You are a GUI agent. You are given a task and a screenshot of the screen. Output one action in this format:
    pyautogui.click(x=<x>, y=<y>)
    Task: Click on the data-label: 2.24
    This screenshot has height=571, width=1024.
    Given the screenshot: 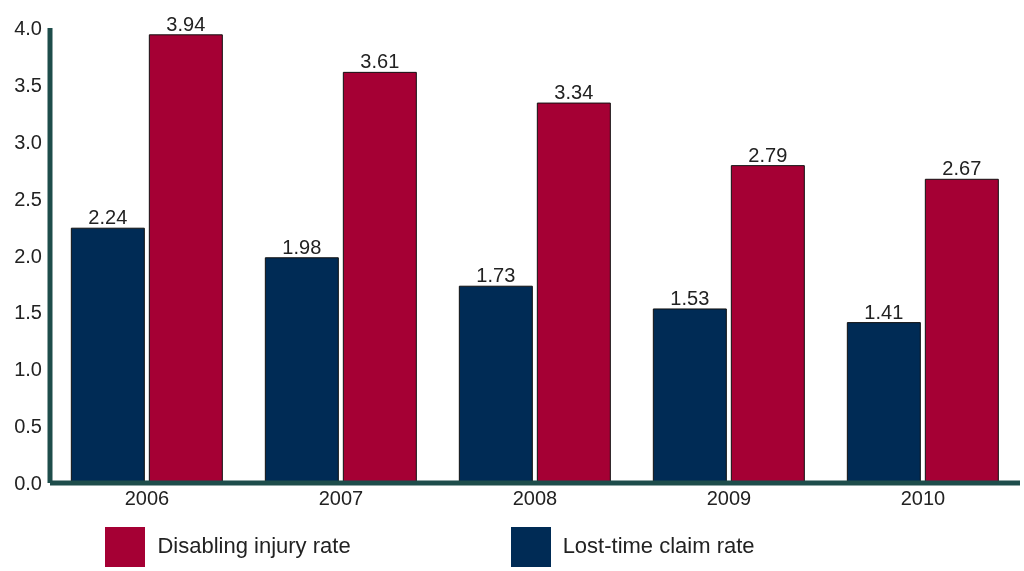 What is the action you would take?
    pyautogui.click(x=108, y=217)
    